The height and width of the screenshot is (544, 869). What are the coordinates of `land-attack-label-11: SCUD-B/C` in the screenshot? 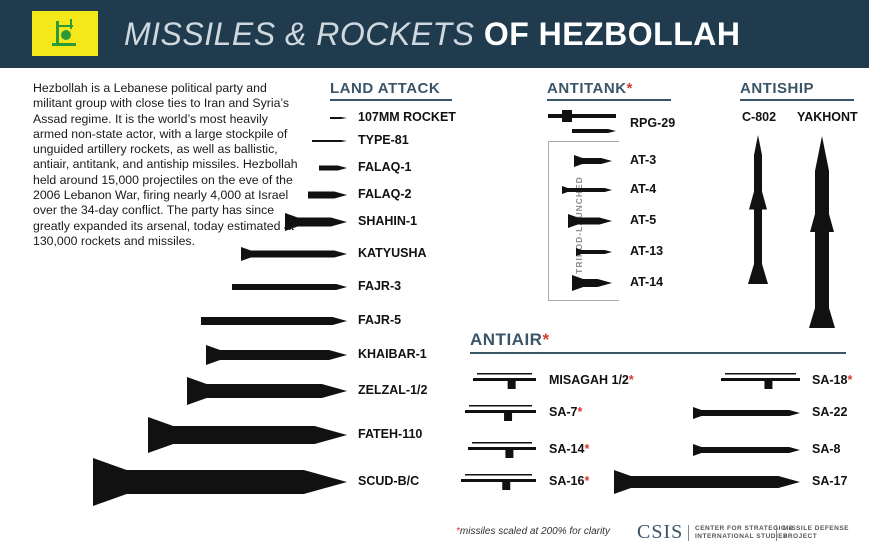 It's located at (388, 481).